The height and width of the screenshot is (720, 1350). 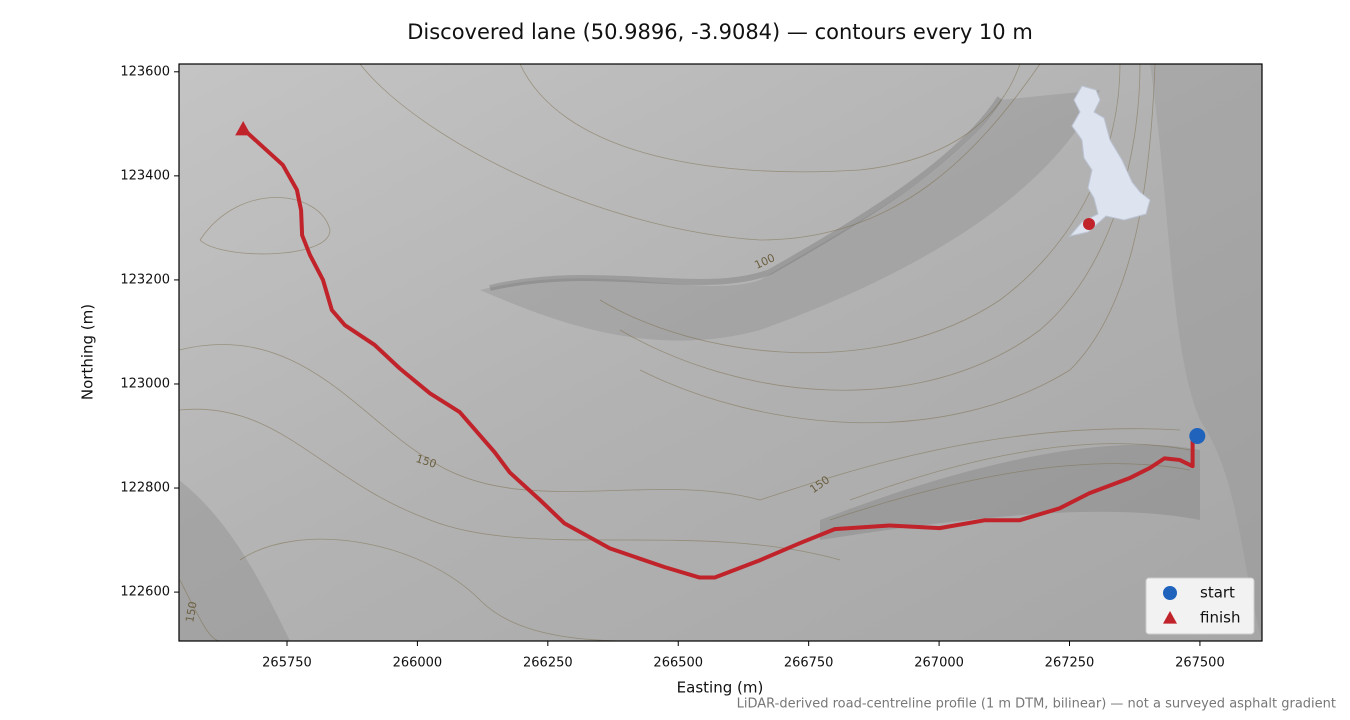 I want to click on marker-circle, so click(x=1197, y=436).